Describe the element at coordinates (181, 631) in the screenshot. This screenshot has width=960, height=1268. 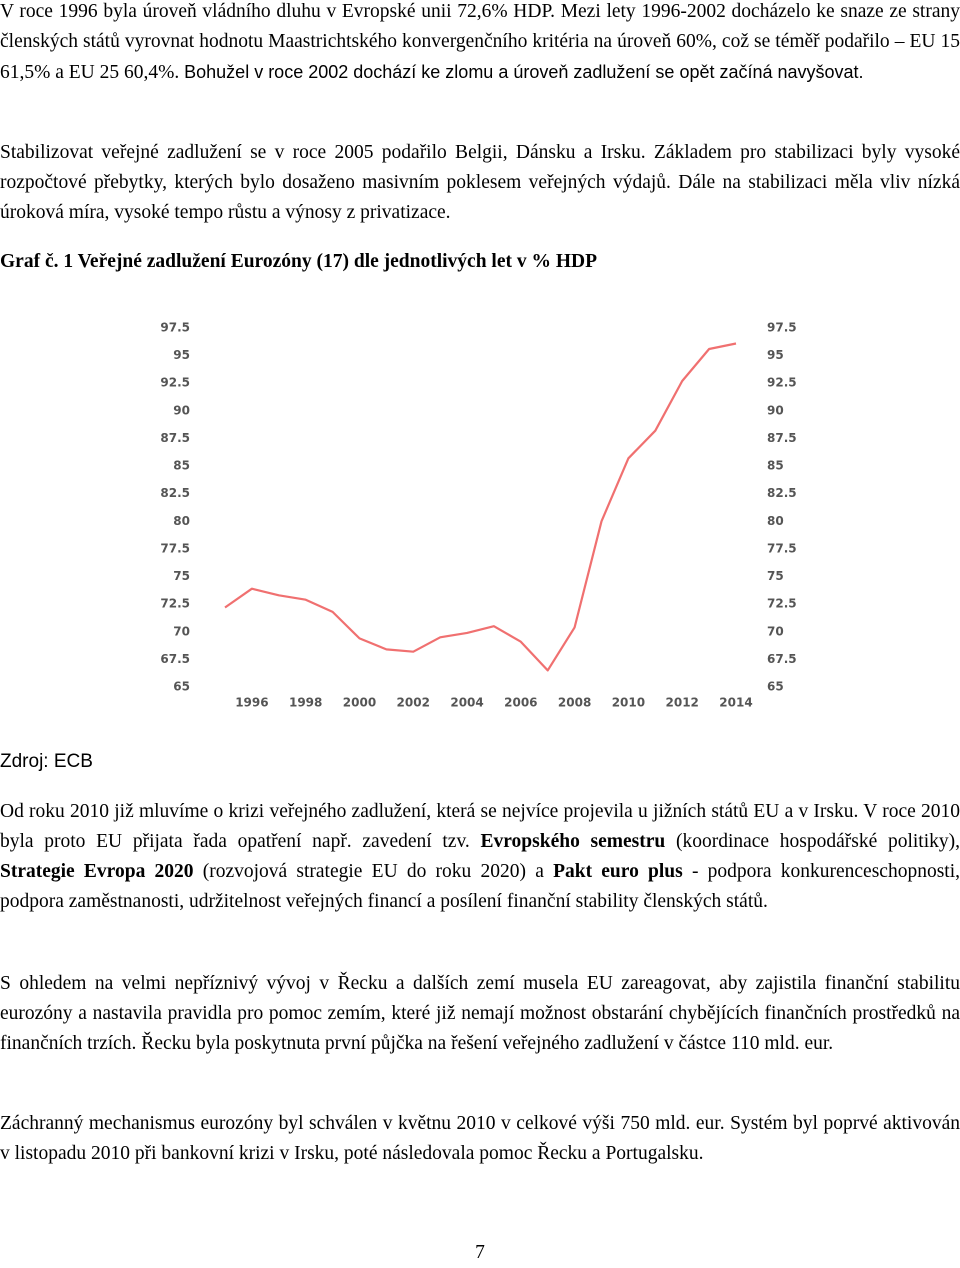
I see `y-tick-label: 70` at that location.